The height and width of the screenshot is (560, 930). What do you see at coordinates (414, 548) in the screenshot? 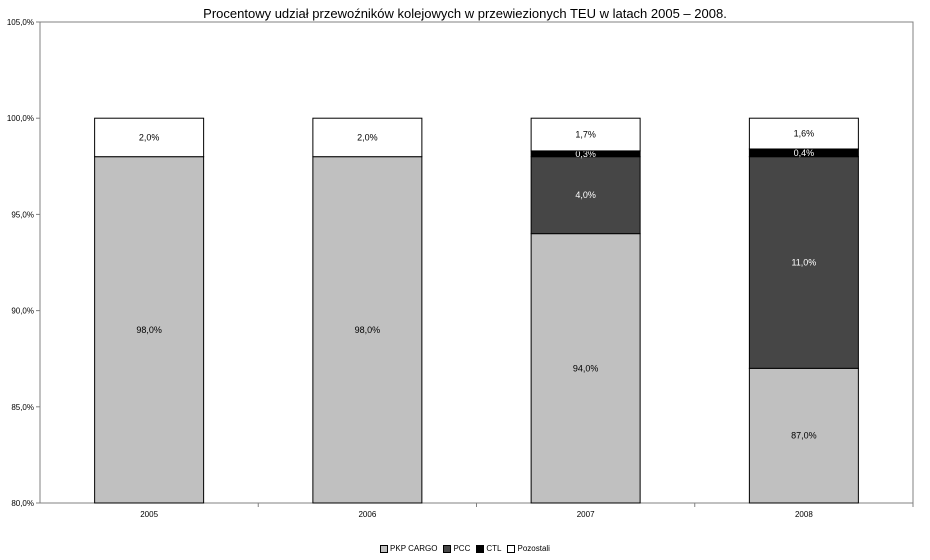
I see `legend-label: PKP CARGO` at bounding box center [414, 548].